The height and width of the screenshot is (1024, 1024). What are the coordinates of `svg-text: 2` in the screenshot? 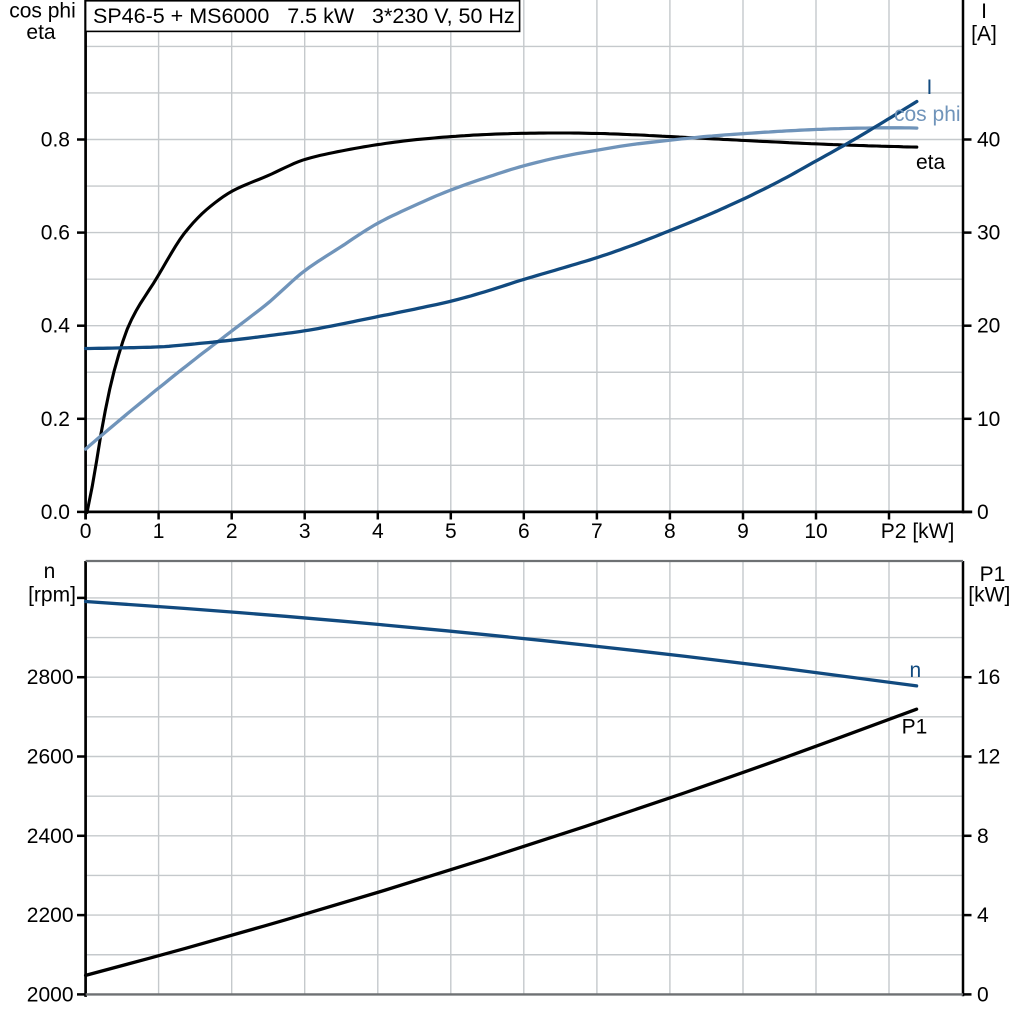 It's located at (232, 531).